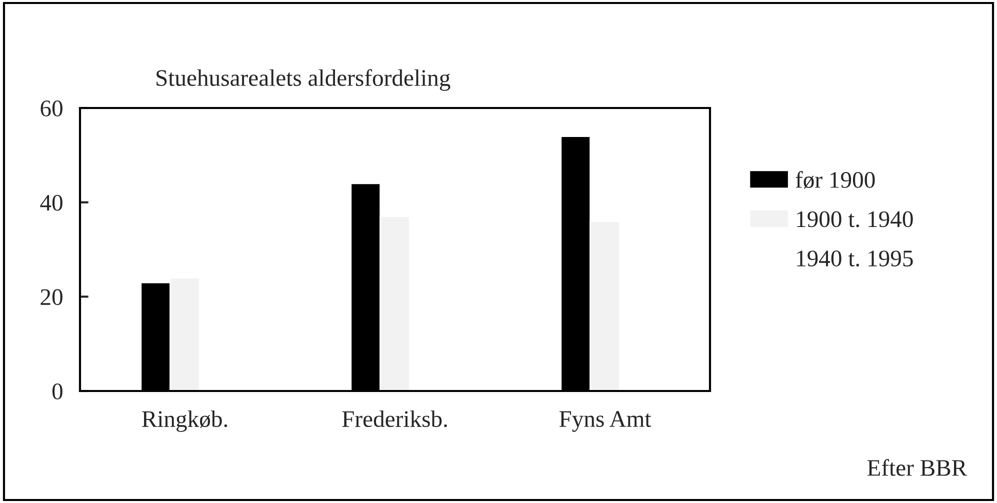  Describe the element at coordinates (917, 467) in the screenshot. I see `text: Efter BBR` at that location.